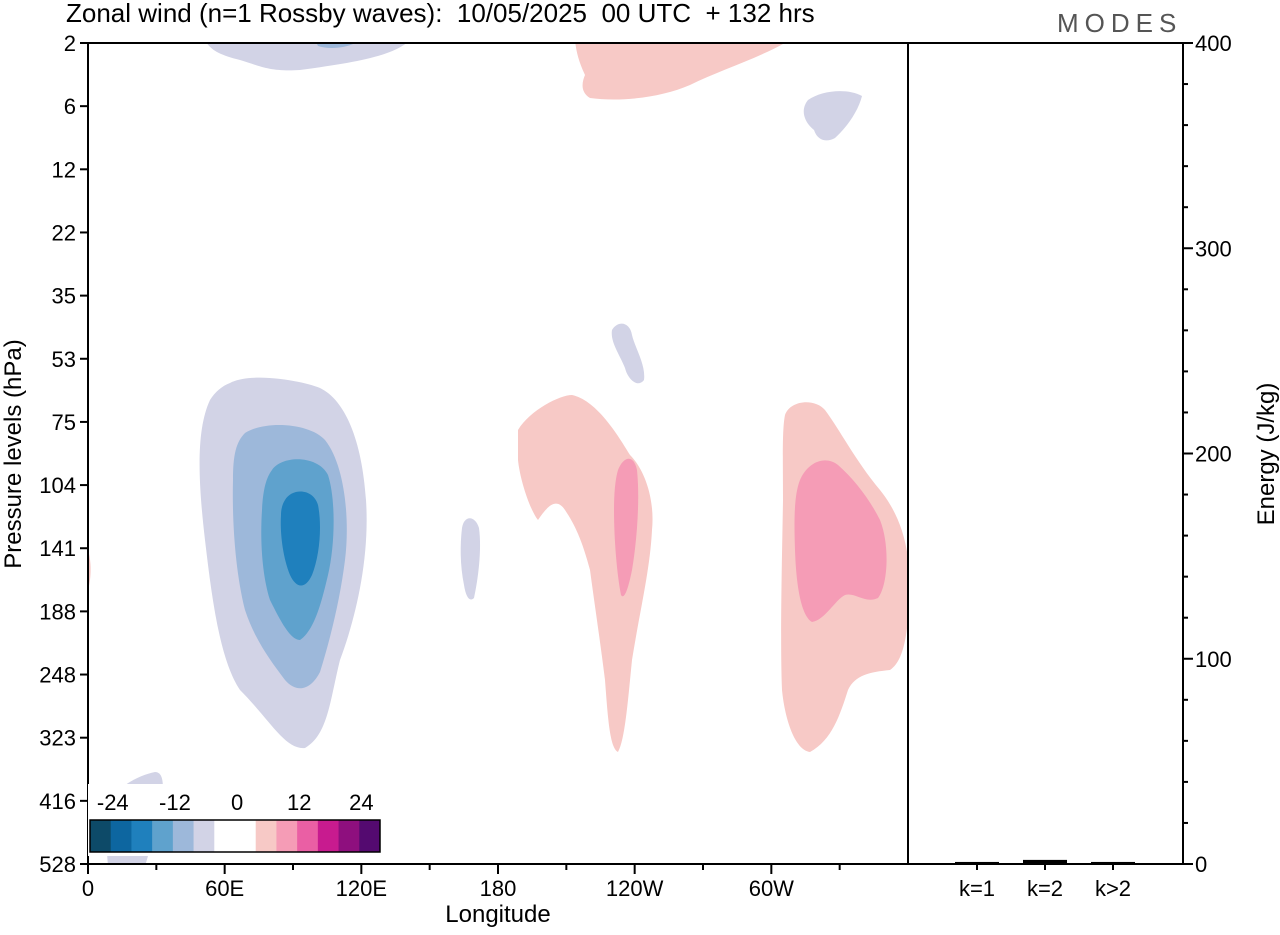  I want to click on y-tick-label: 6, so click(70, 106).